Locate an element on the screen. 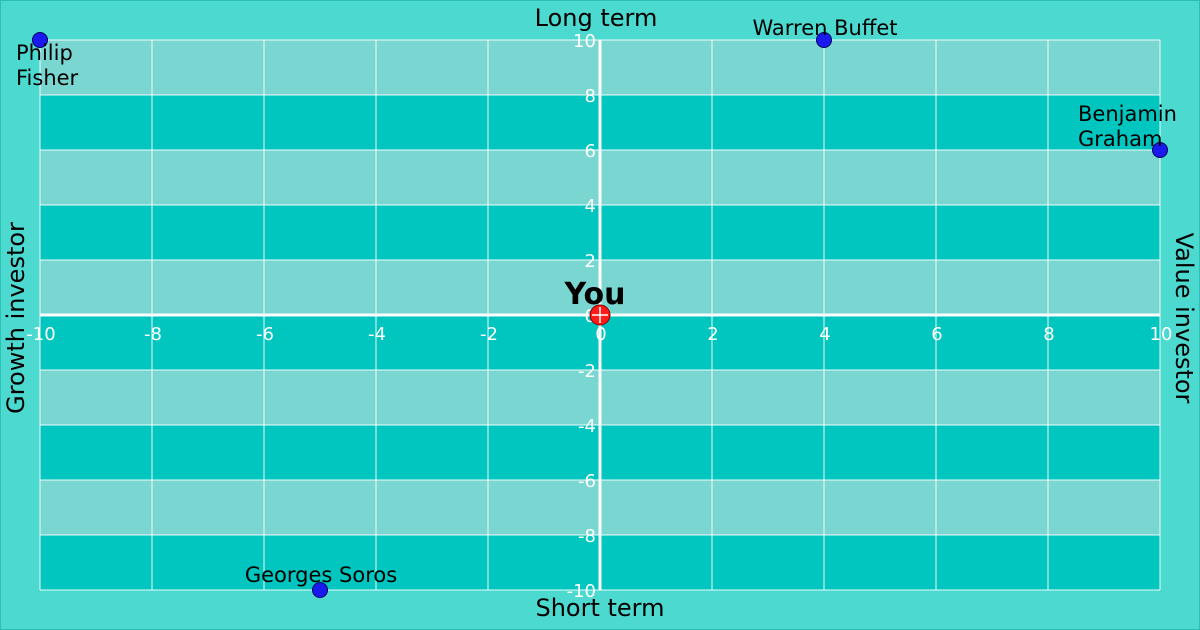 This screenshot has height=630, width=1200. x-tick-label: -6 is located at coordinates (265, 334).